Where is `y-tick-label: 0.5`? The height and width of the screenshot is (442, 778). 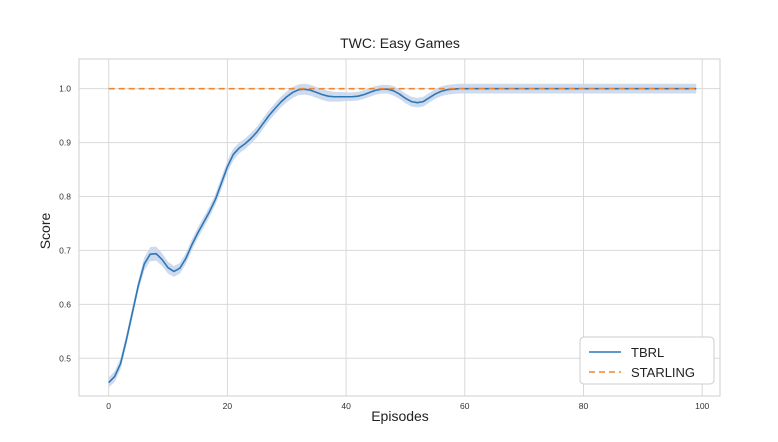
y-tick-label: 0.5 is located at coordinates (65, 358).